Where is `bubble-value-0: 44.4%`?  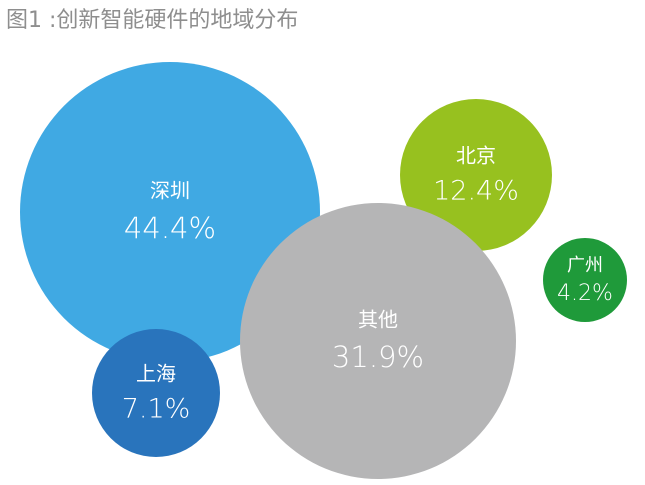 bubble-value-0: 44.4% is located at coordinates (170, 228).